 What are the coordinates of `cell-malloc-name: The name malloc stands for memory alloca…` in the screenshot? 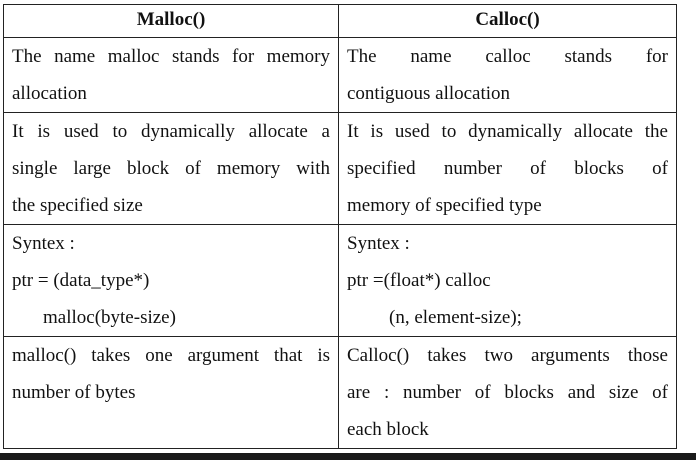 It's located at (171, 75).